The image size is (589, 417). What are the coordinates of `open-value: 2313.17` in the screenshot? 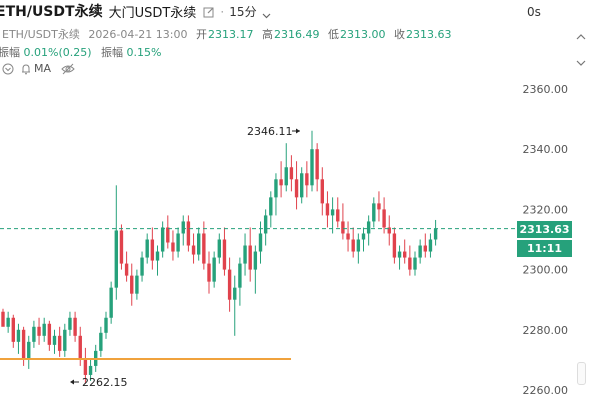 It's located at (231, 34).